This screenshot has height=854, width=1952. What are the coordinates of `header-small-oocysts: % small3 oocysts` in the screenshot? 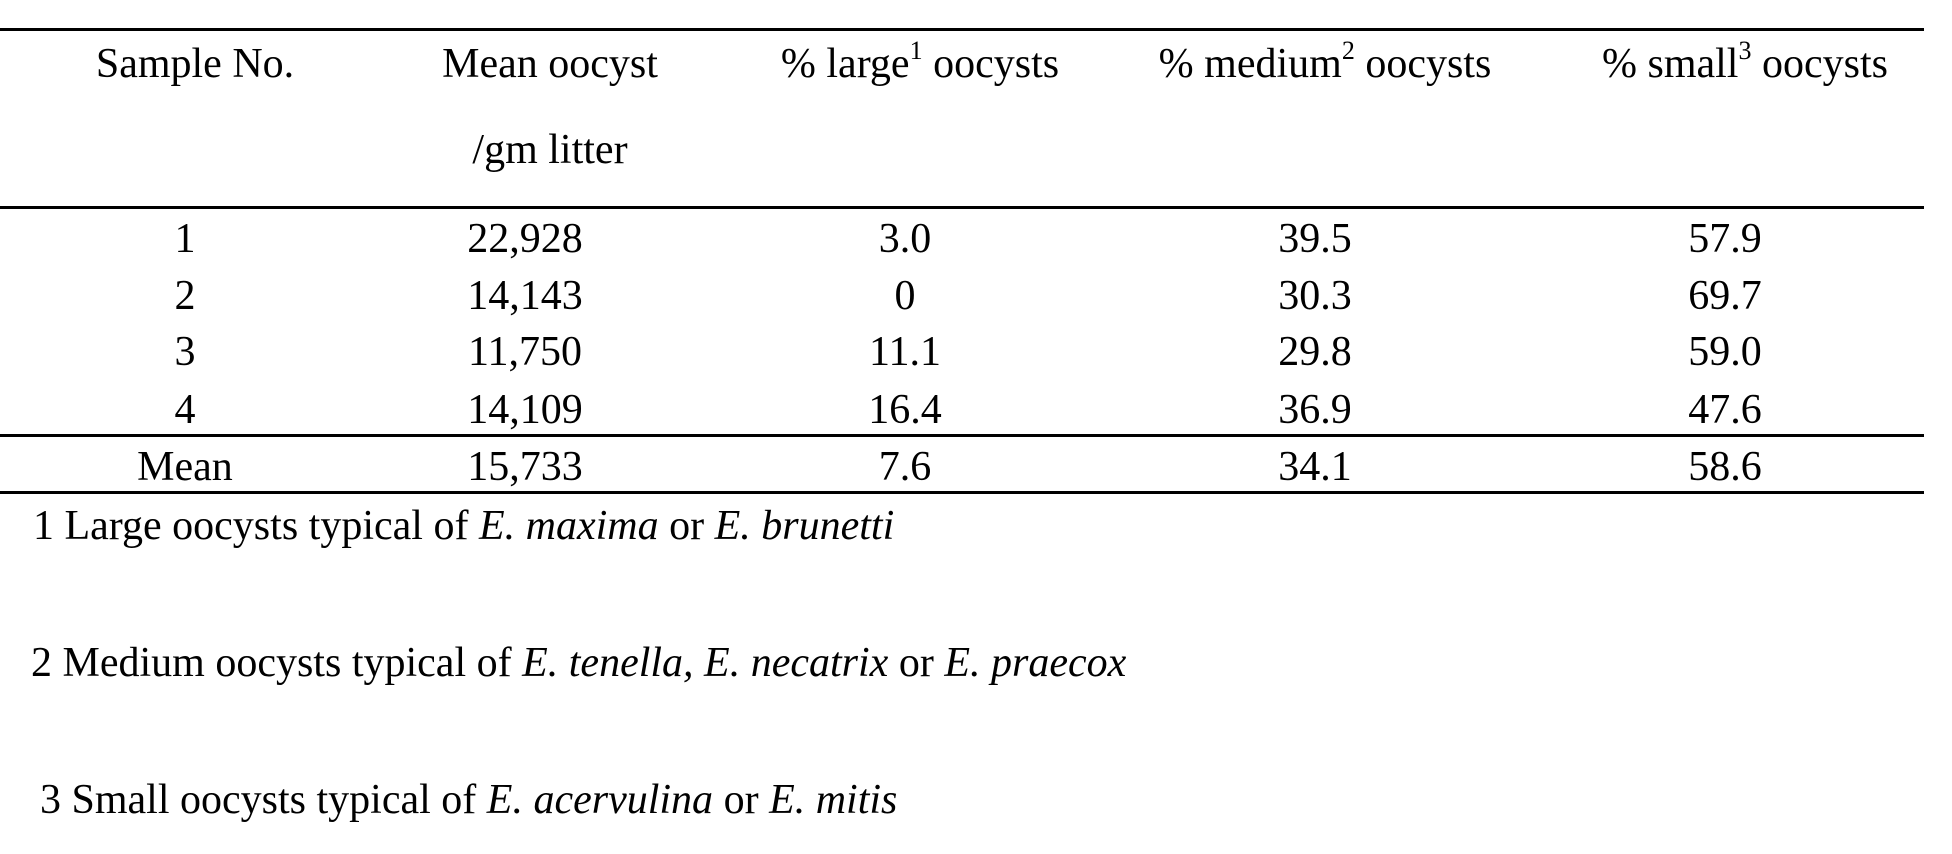 It's located at (1745, 61).